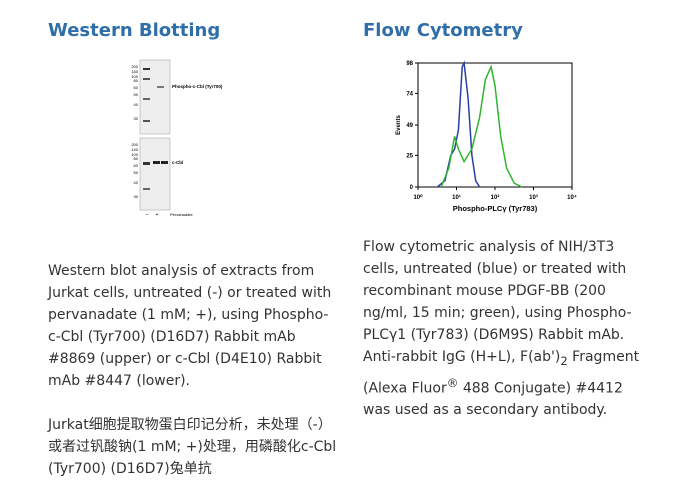 This screenshot has height=485, width=677. What do you see at coordinates (452, 382) in the screenshot?
I see `superscript: ®` at bounding box center [452, 382].